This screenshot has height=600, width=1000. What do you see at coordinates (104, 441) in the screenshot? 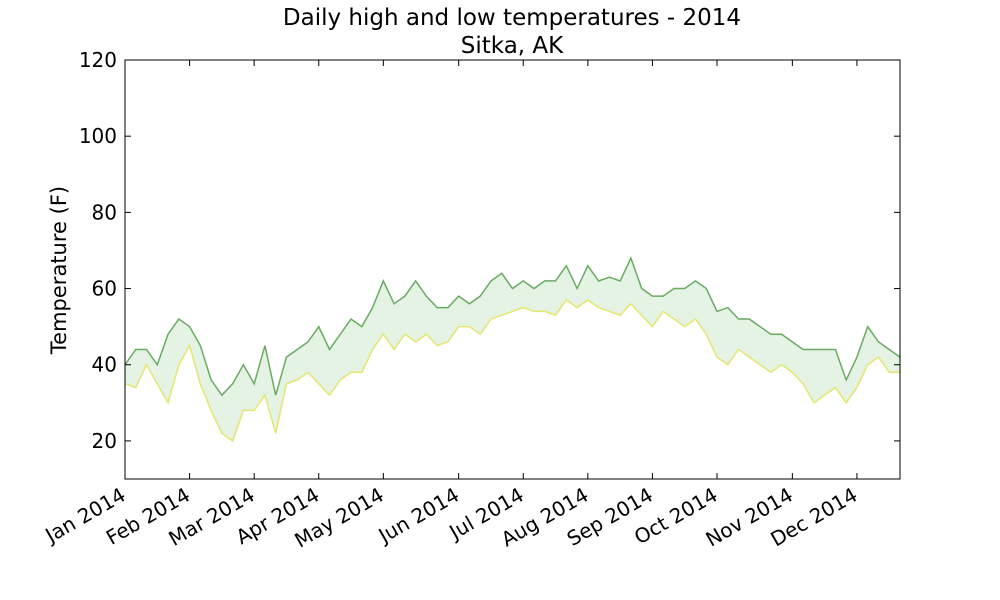
I see `y-tick-label: 20` at bounding box center [104, 441].